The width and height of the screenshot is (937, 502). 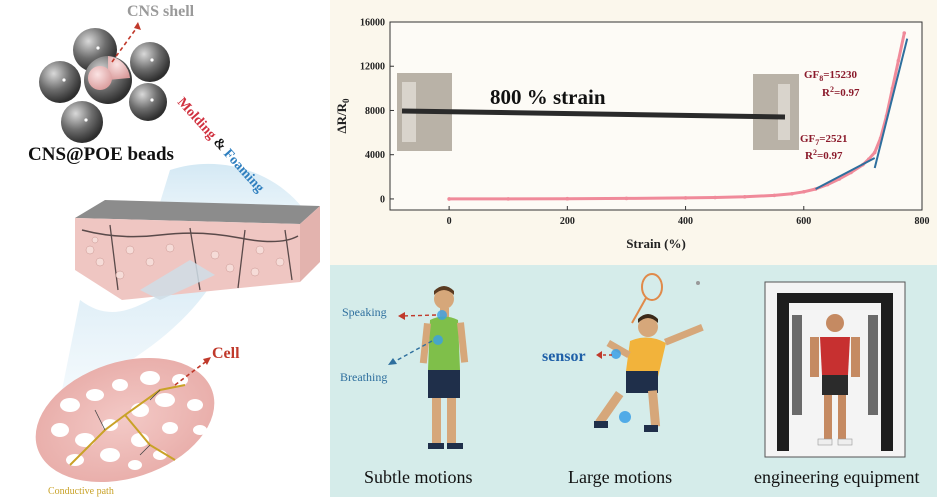 I want to click on cns-shell-label: CNS shell, so click(x=161, y=11).